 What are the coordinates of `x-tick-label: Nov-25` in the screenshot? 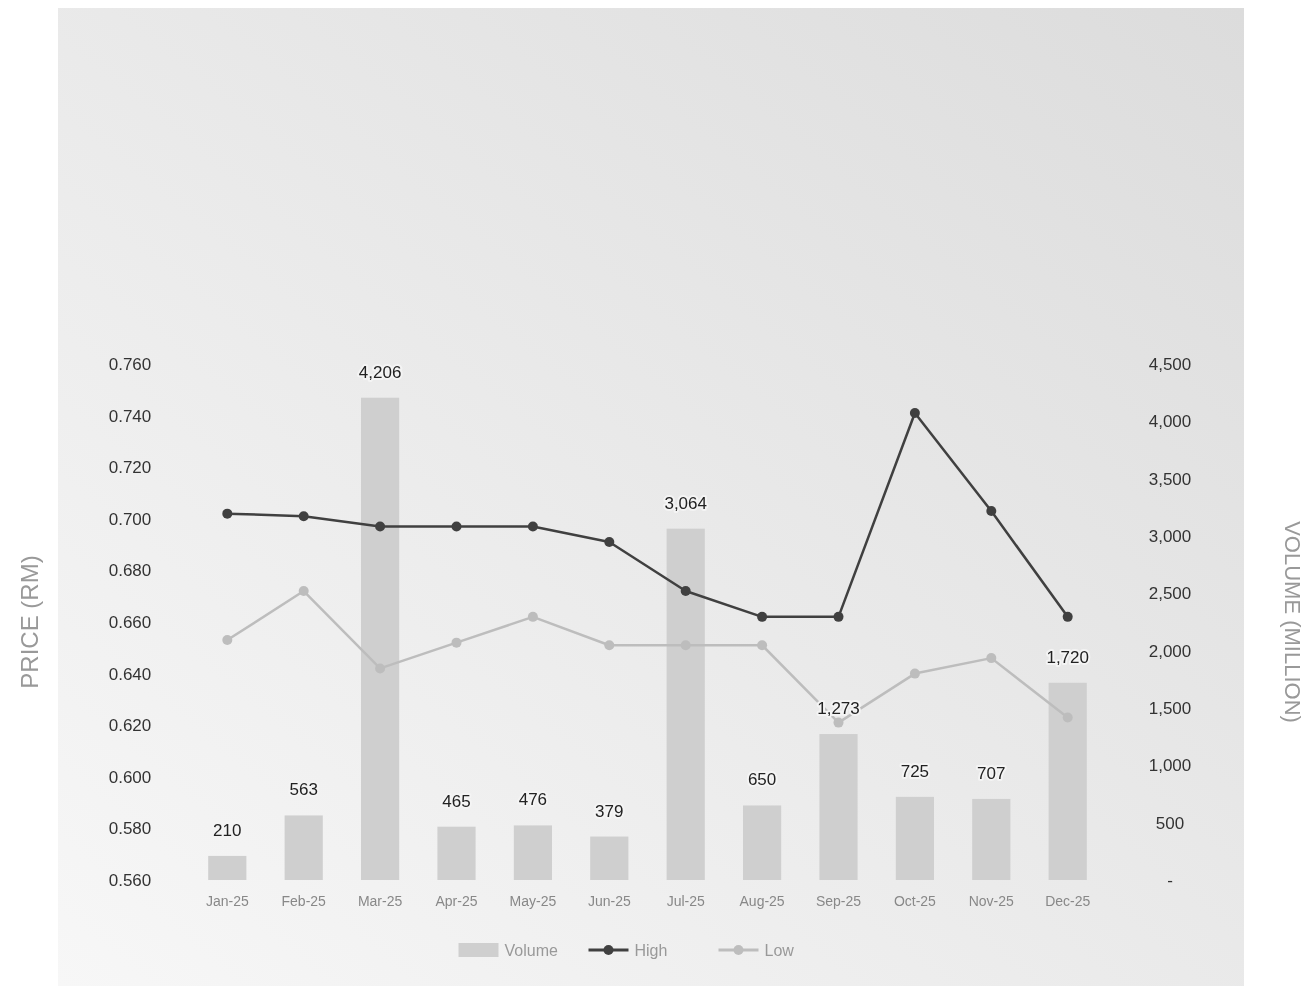 It's located at (991, 901).